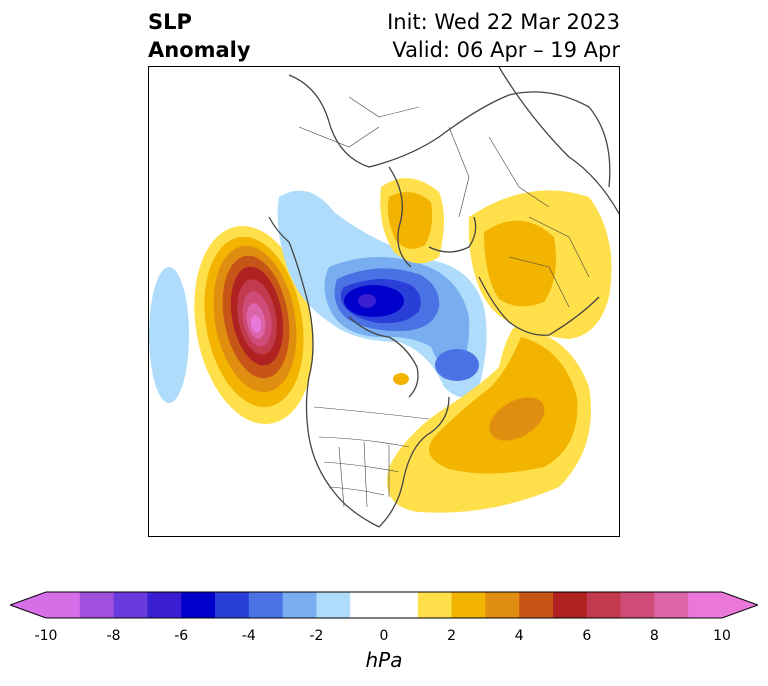 The image size is (768, 686). I want to click on colorbar-tick-label: 10, so click(722, 636).